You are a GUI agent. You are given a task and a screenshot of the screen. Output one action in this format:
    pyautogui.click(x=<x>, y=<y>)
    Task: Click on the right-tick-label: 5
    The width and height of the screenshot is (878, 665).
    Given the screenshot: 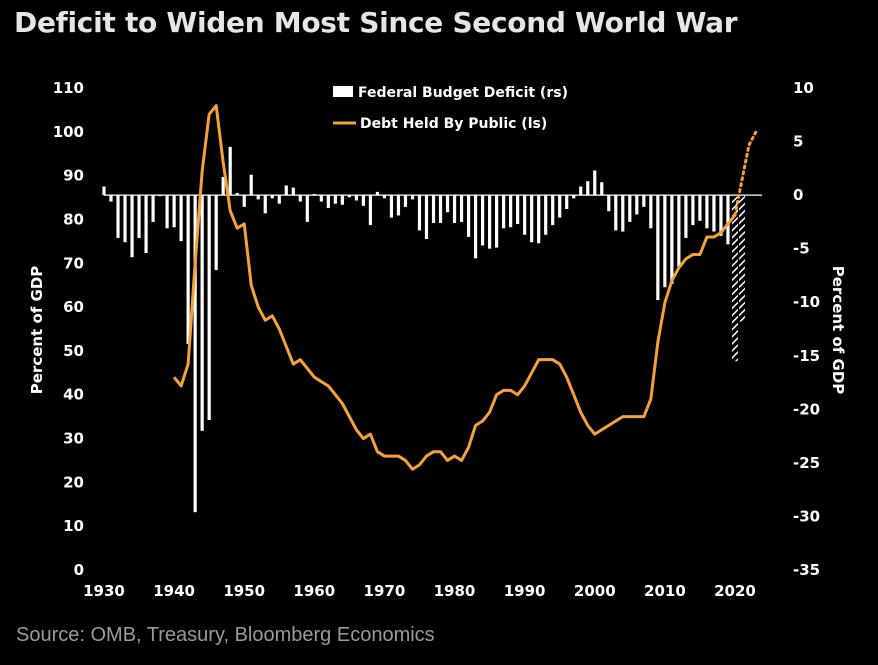 What is the action you would take?
    pyautogui.click(x=798, y=142)
    